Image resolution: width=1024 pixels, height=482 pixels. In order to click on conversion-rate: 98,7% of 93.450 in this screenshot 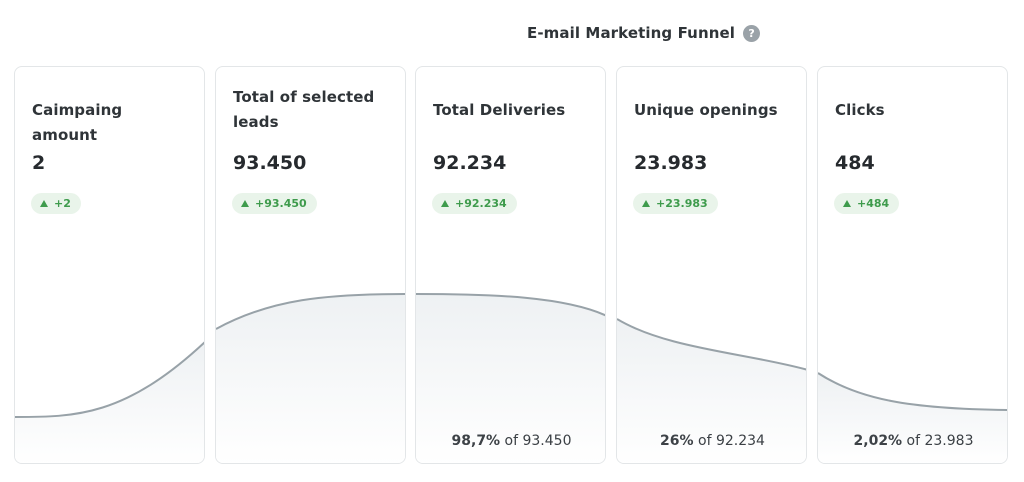, I will do `click(510, 441)`.